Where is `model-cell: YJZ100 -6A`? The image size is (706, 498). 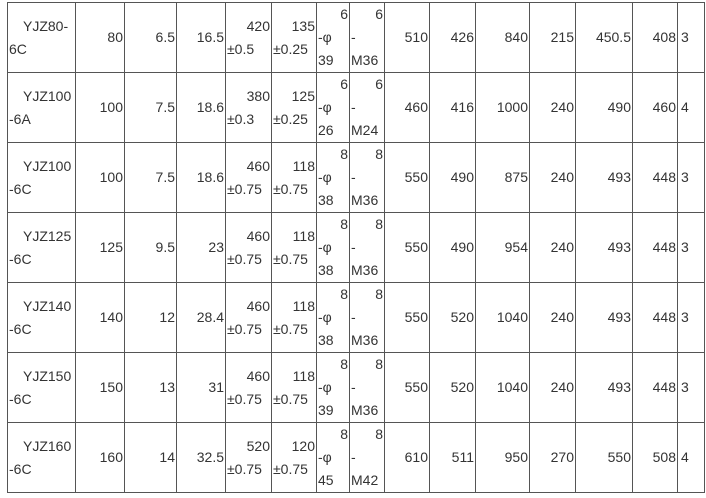 model-cell: YJZ100 -6A is located at coordinates (41, 107).